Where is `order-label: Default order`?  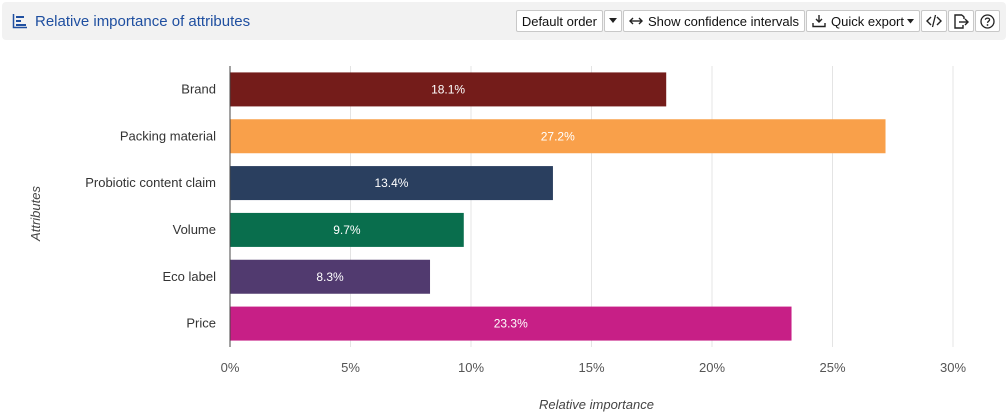 order-label: Default order is located at coordinates (559, 21).